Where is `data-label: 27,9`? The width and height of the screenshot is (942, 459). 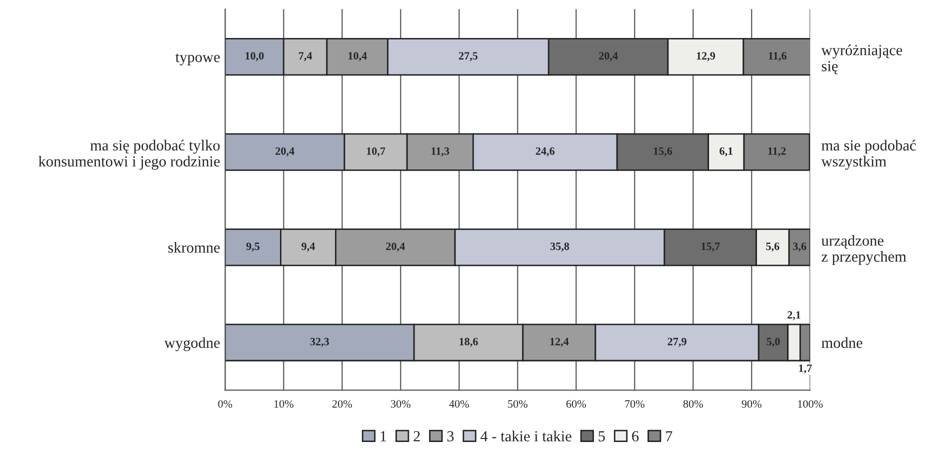 data-label: 27,9 is located at coordinates (677, 342).